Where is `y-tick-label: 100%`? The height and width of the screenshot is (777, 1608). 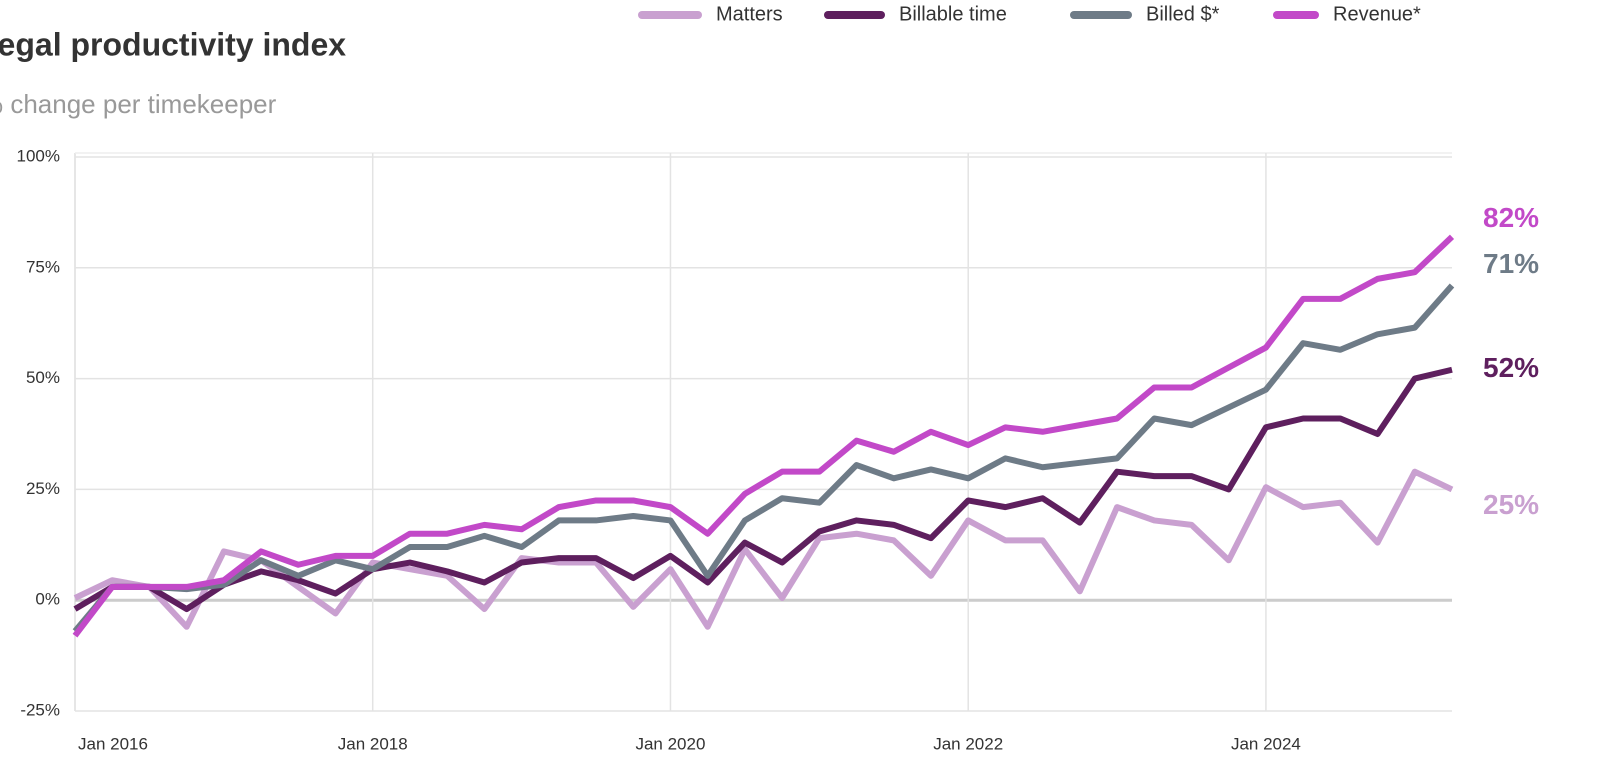 y-tick-label: 100% is located at coordinates (38, 155).